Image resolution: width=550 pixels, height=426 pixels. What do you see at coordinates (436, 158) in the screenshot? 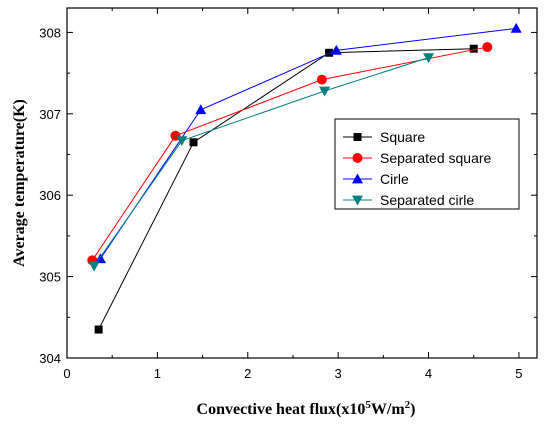
I see `legend-label: Separated square` at bounding box center [436, 158].